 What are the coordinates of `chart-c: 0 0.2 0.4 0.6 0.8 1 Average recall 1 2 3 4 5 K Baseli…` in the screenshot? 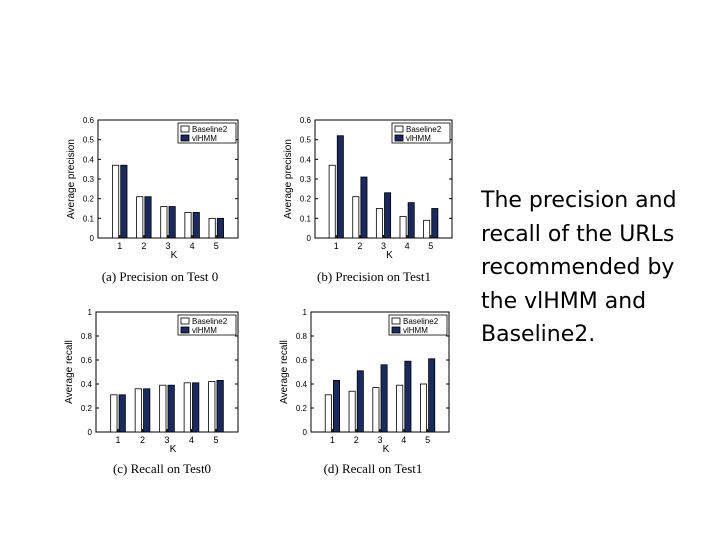 It's located at (151, 392).